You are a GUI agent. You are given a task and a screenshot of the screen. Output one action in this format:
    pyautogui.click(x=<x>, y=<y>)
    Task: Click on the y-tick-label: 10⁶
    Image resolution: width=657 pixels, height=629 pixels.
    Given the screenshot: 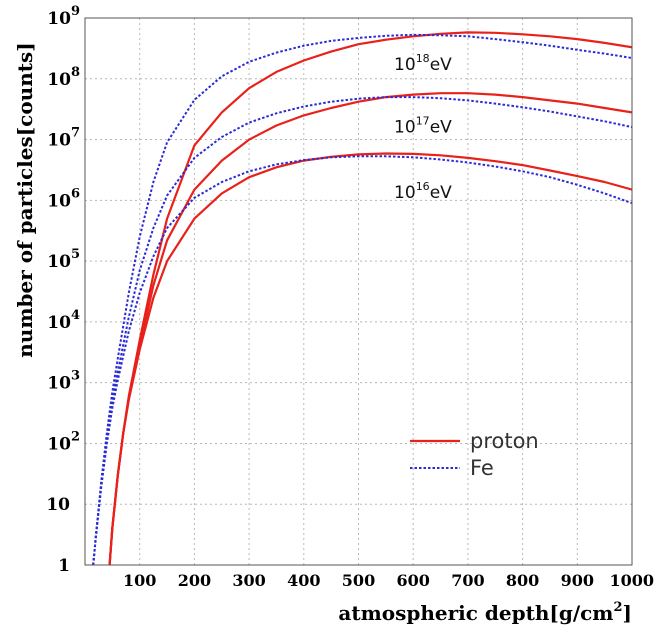 What is the action you would take?
    pyautogui.click(x=63, y=198)
    